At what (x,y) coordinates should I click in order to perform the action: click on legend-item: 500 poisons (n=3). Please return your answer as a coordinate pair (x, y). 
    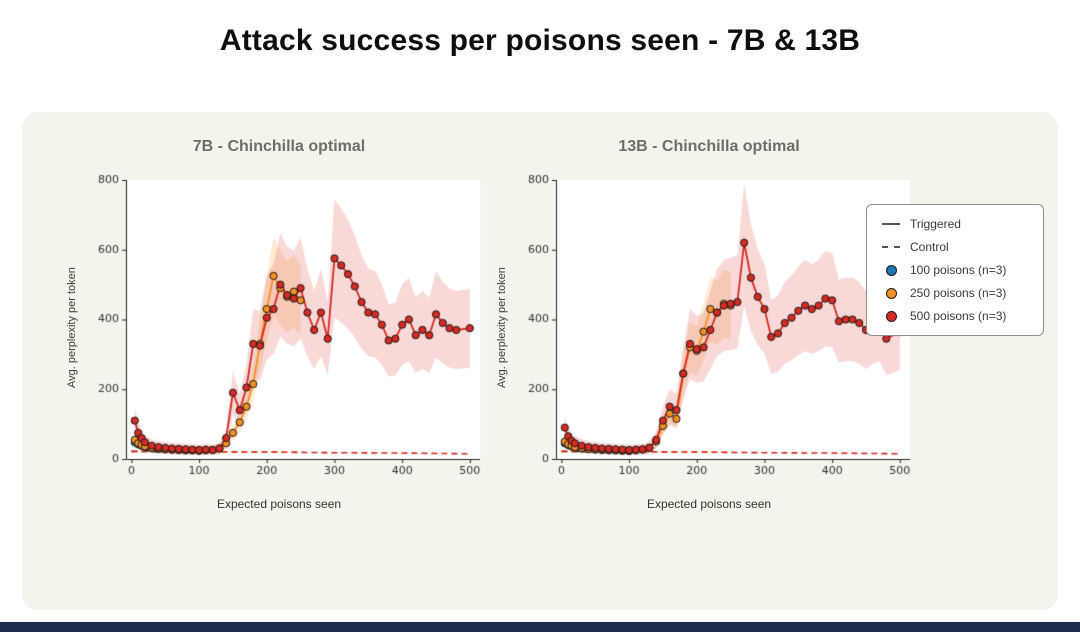
    Looking at the image, I should click on (955, 316).